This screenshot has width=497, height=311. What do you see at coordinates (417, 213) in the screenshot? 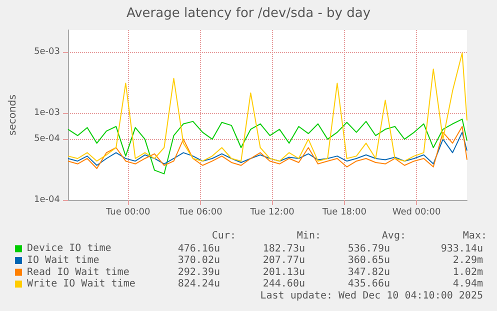
I see `x-tick-label: Wed 00:00` at bounding box center [417, 213].